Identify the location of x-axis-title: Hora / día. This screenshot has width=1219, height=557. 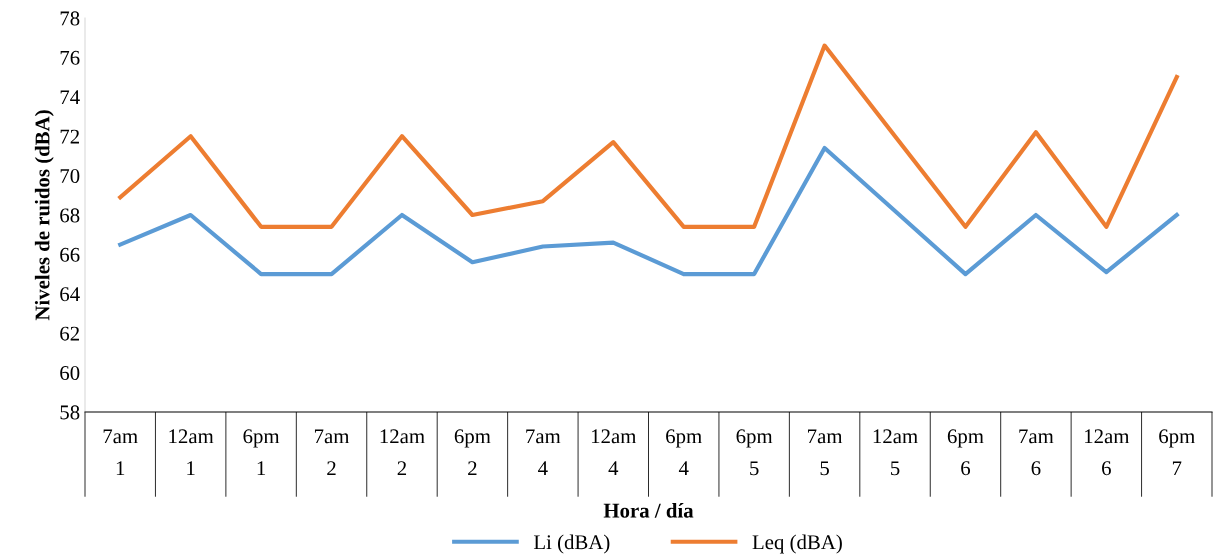
(648, 510).